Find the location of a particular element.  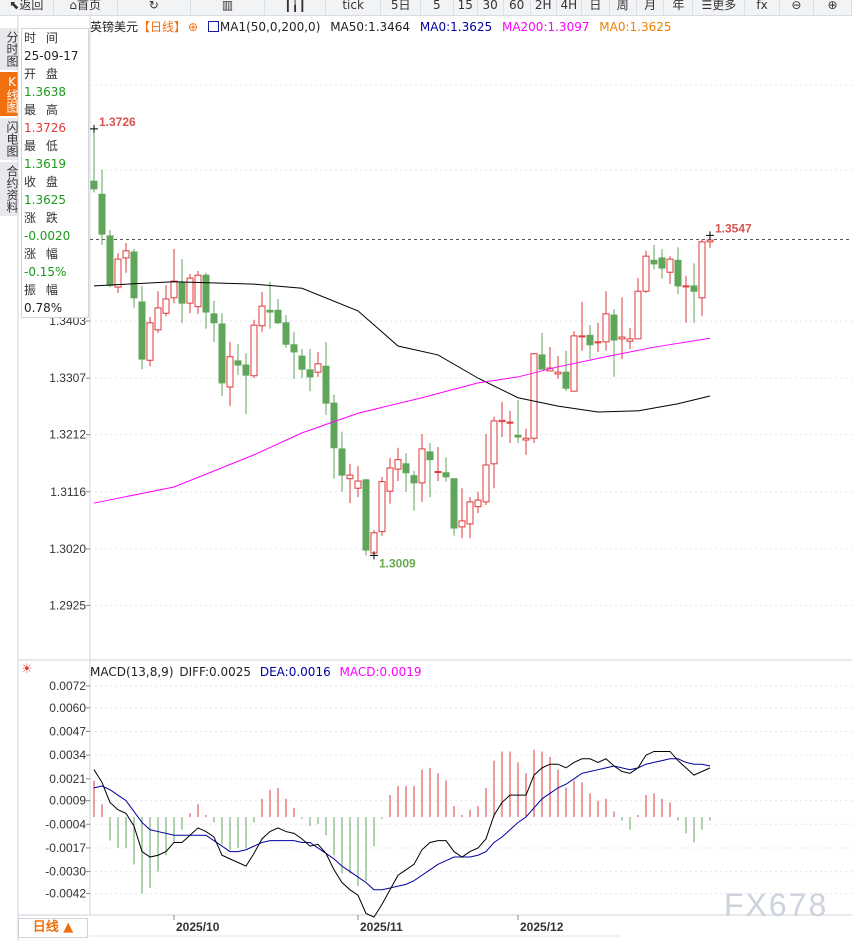

tab-flash: 闪电图 is located at coordinates (9, 140).